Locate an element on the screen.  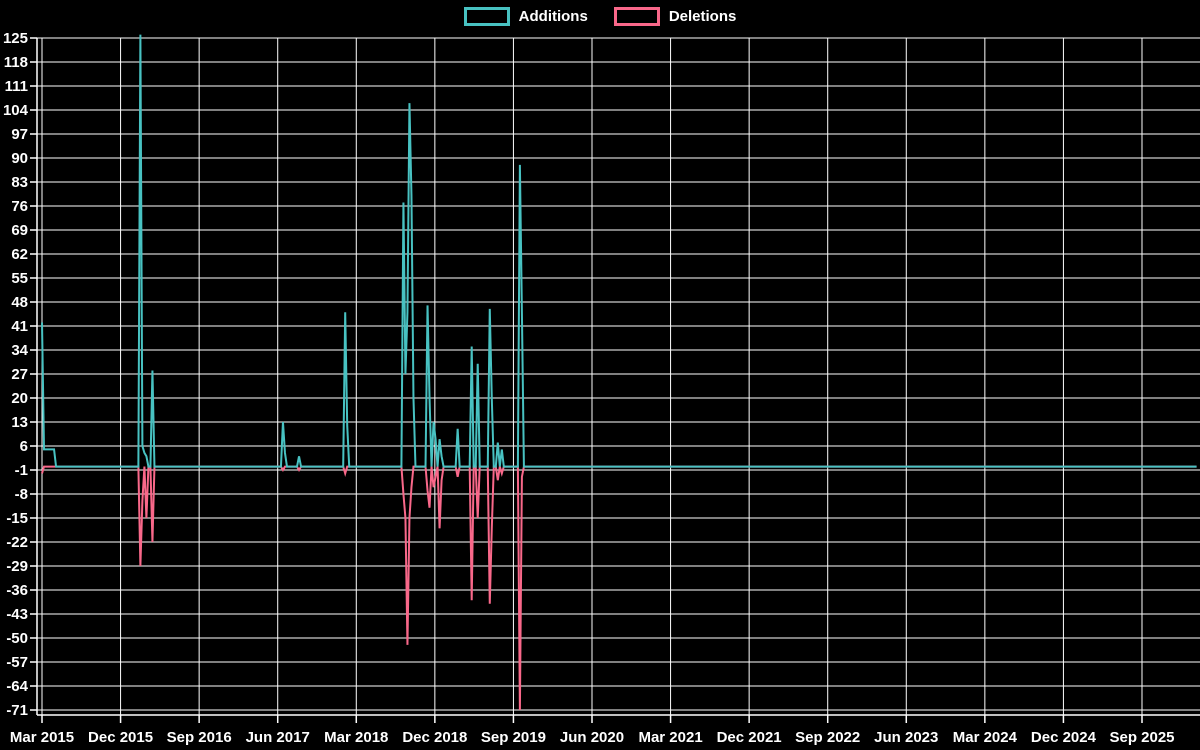
y-tick-label: 76 is located at coordinates (19, 206).